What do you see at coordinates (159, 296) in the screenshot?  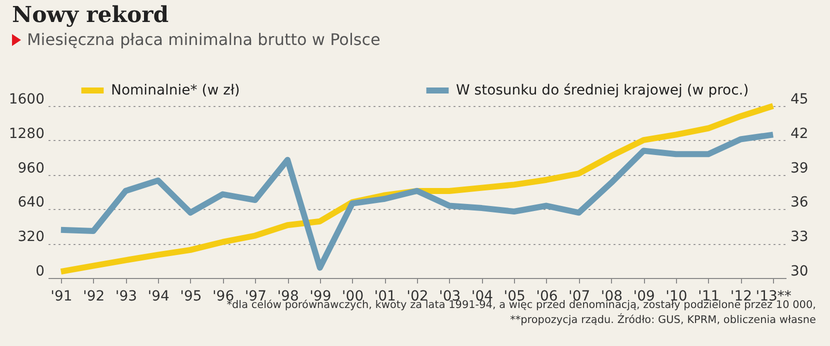 I see `x-tick-label: '94` at bounding box center [159, 296].